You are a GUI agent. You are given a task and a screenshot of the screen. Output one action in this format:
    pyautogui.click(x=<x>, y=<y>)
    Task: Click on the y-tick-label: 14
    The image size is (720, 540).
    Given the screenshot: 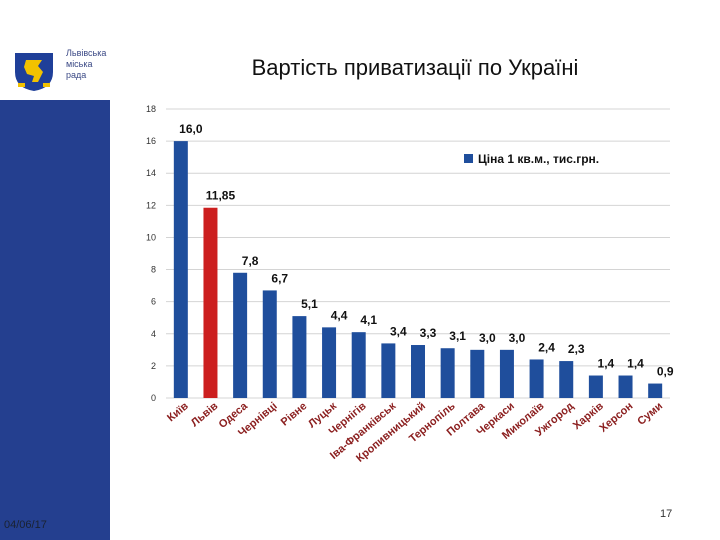 What is the action you would take?
    pyautogui.click(x=151, y=173)
    